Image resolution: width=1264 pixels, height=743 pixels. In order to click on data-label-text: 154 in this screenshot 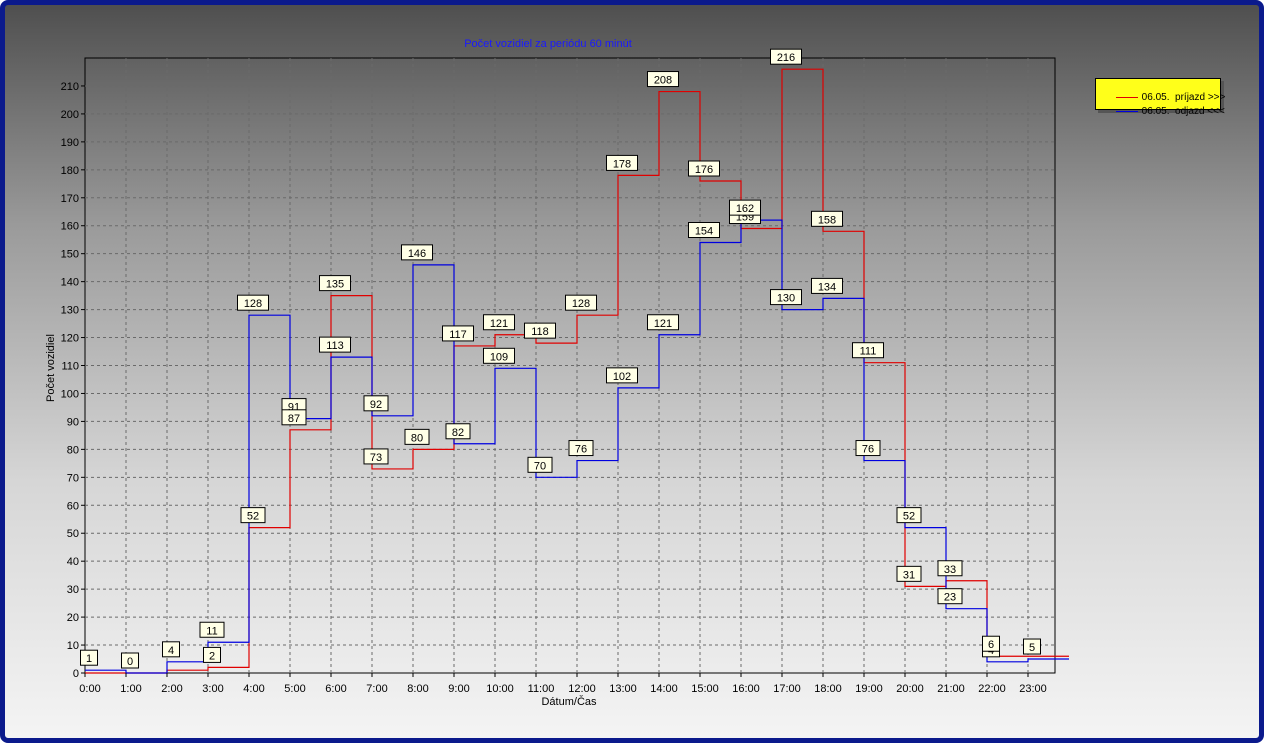, I will do `click(704, 232)`.